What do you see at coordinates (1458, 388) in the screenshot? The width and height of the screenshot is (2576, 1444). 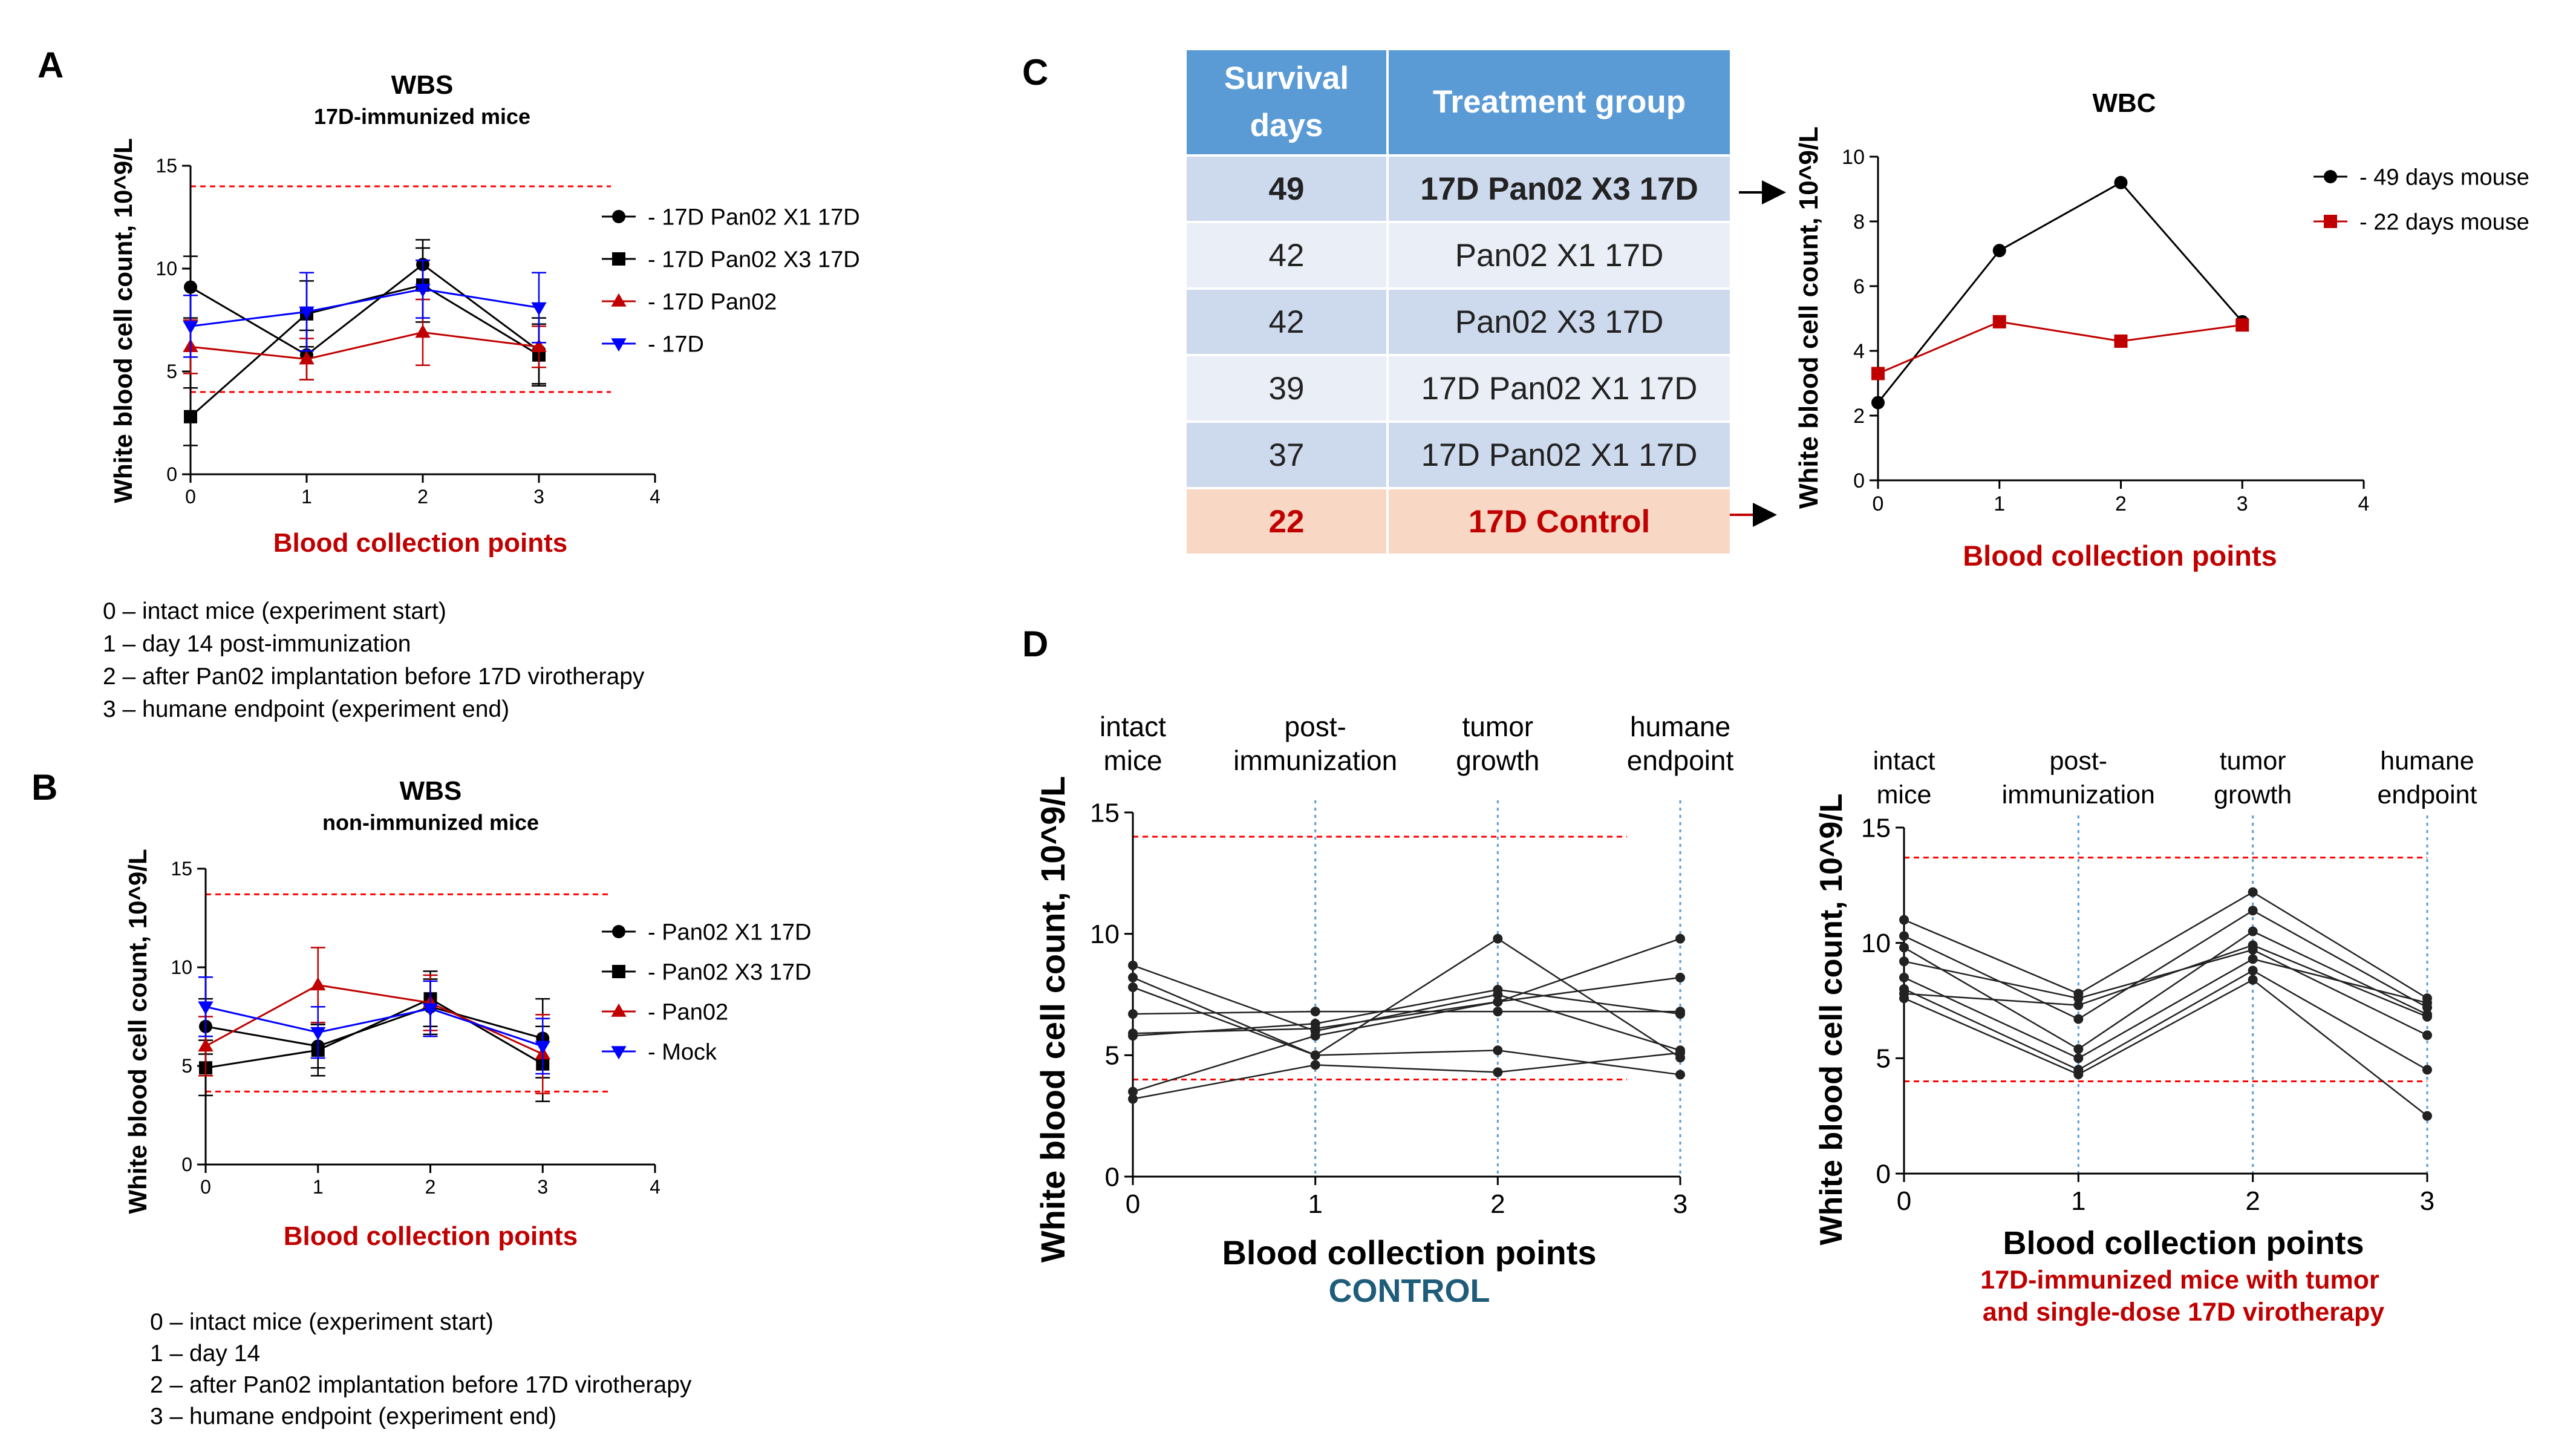 I see `table-row: 39 17D Pan02 X1 17D` at bounding box center [1458, 388].